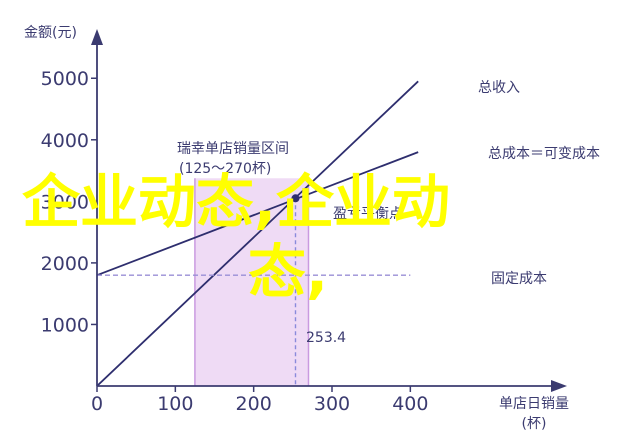  What do you see at coordinates (65, 325) in the screenshot?
I see `y-tick-label-0: 1000` at bounding box center [65, 325].